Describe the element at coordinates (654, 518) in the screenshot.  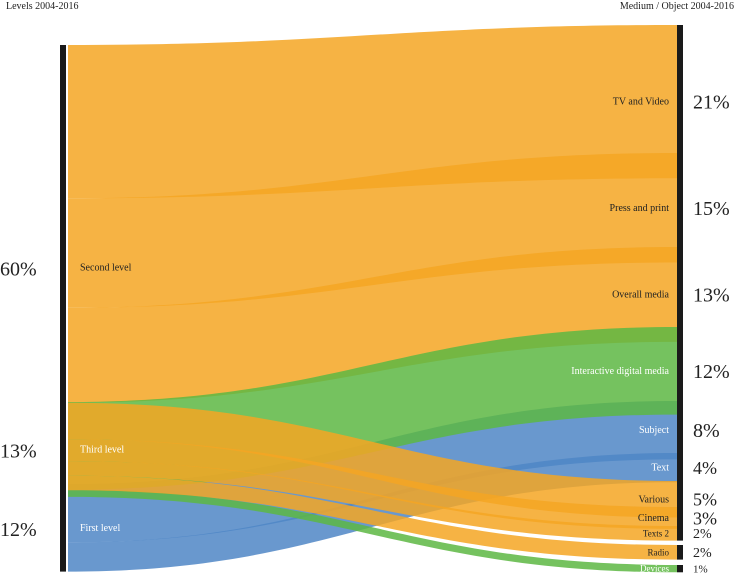
I see `target-label-cinema: Cinema` at that location.